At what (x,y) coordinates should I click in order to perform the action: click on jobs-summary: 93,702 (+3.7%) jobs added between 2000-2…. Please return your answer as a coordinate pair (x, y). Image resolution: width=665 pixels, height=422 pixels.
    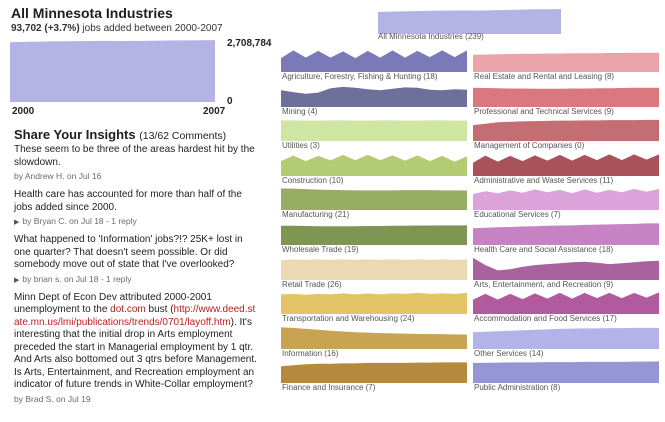
    Looking at the image, I should click on (117, 28).